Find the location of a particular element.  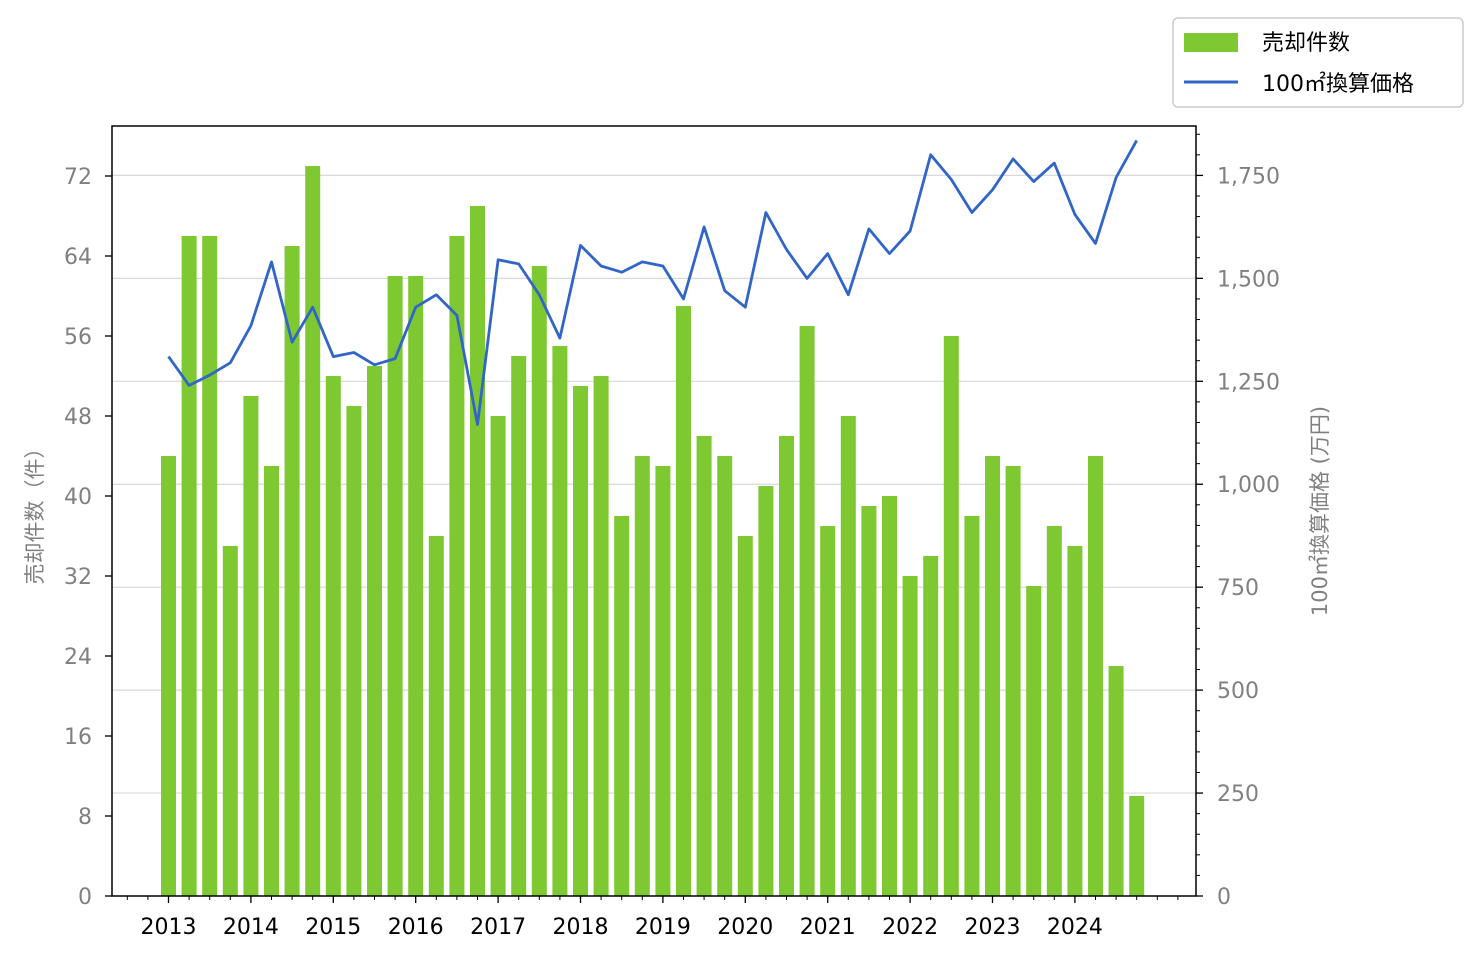

right-tick-label-1: 250 is located at coordinates (1238, 794).